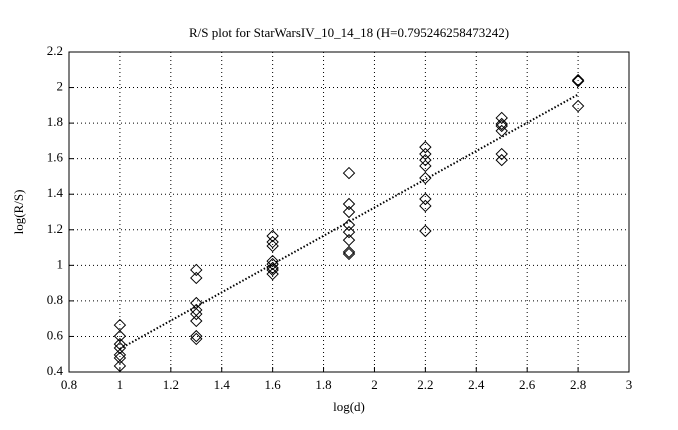  What do you see at coordinates (629, 384) in the screenshot?
I see `x-tick-label: 3` at bounding box center [629, 384].